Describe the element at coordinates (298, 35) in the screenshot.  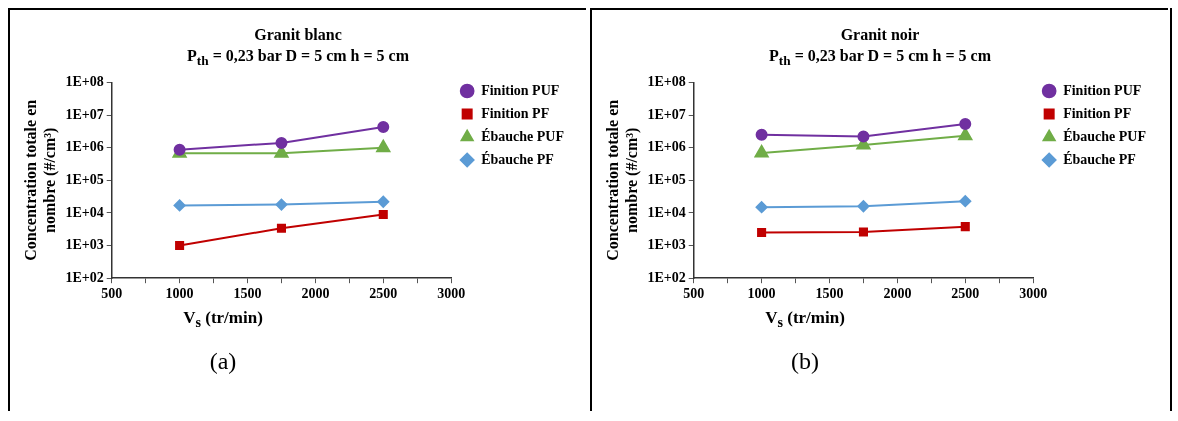
I see `chart-title: Granit blanc` at that location.